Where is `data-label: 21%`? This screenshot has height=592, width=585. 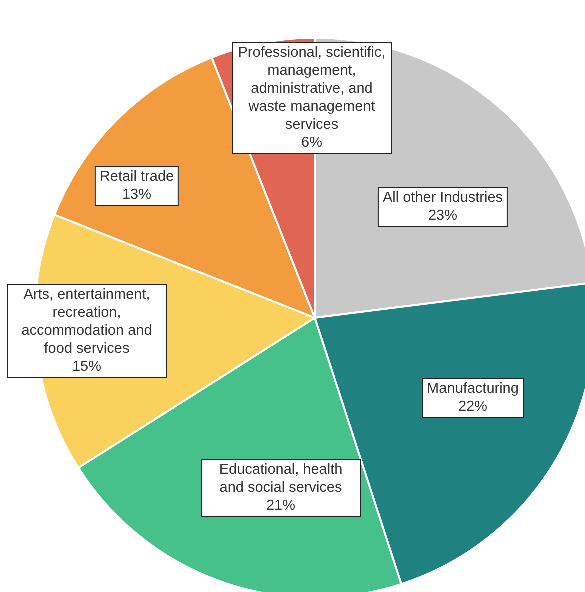 data-label: 21% is located at coordinates (281, 506).